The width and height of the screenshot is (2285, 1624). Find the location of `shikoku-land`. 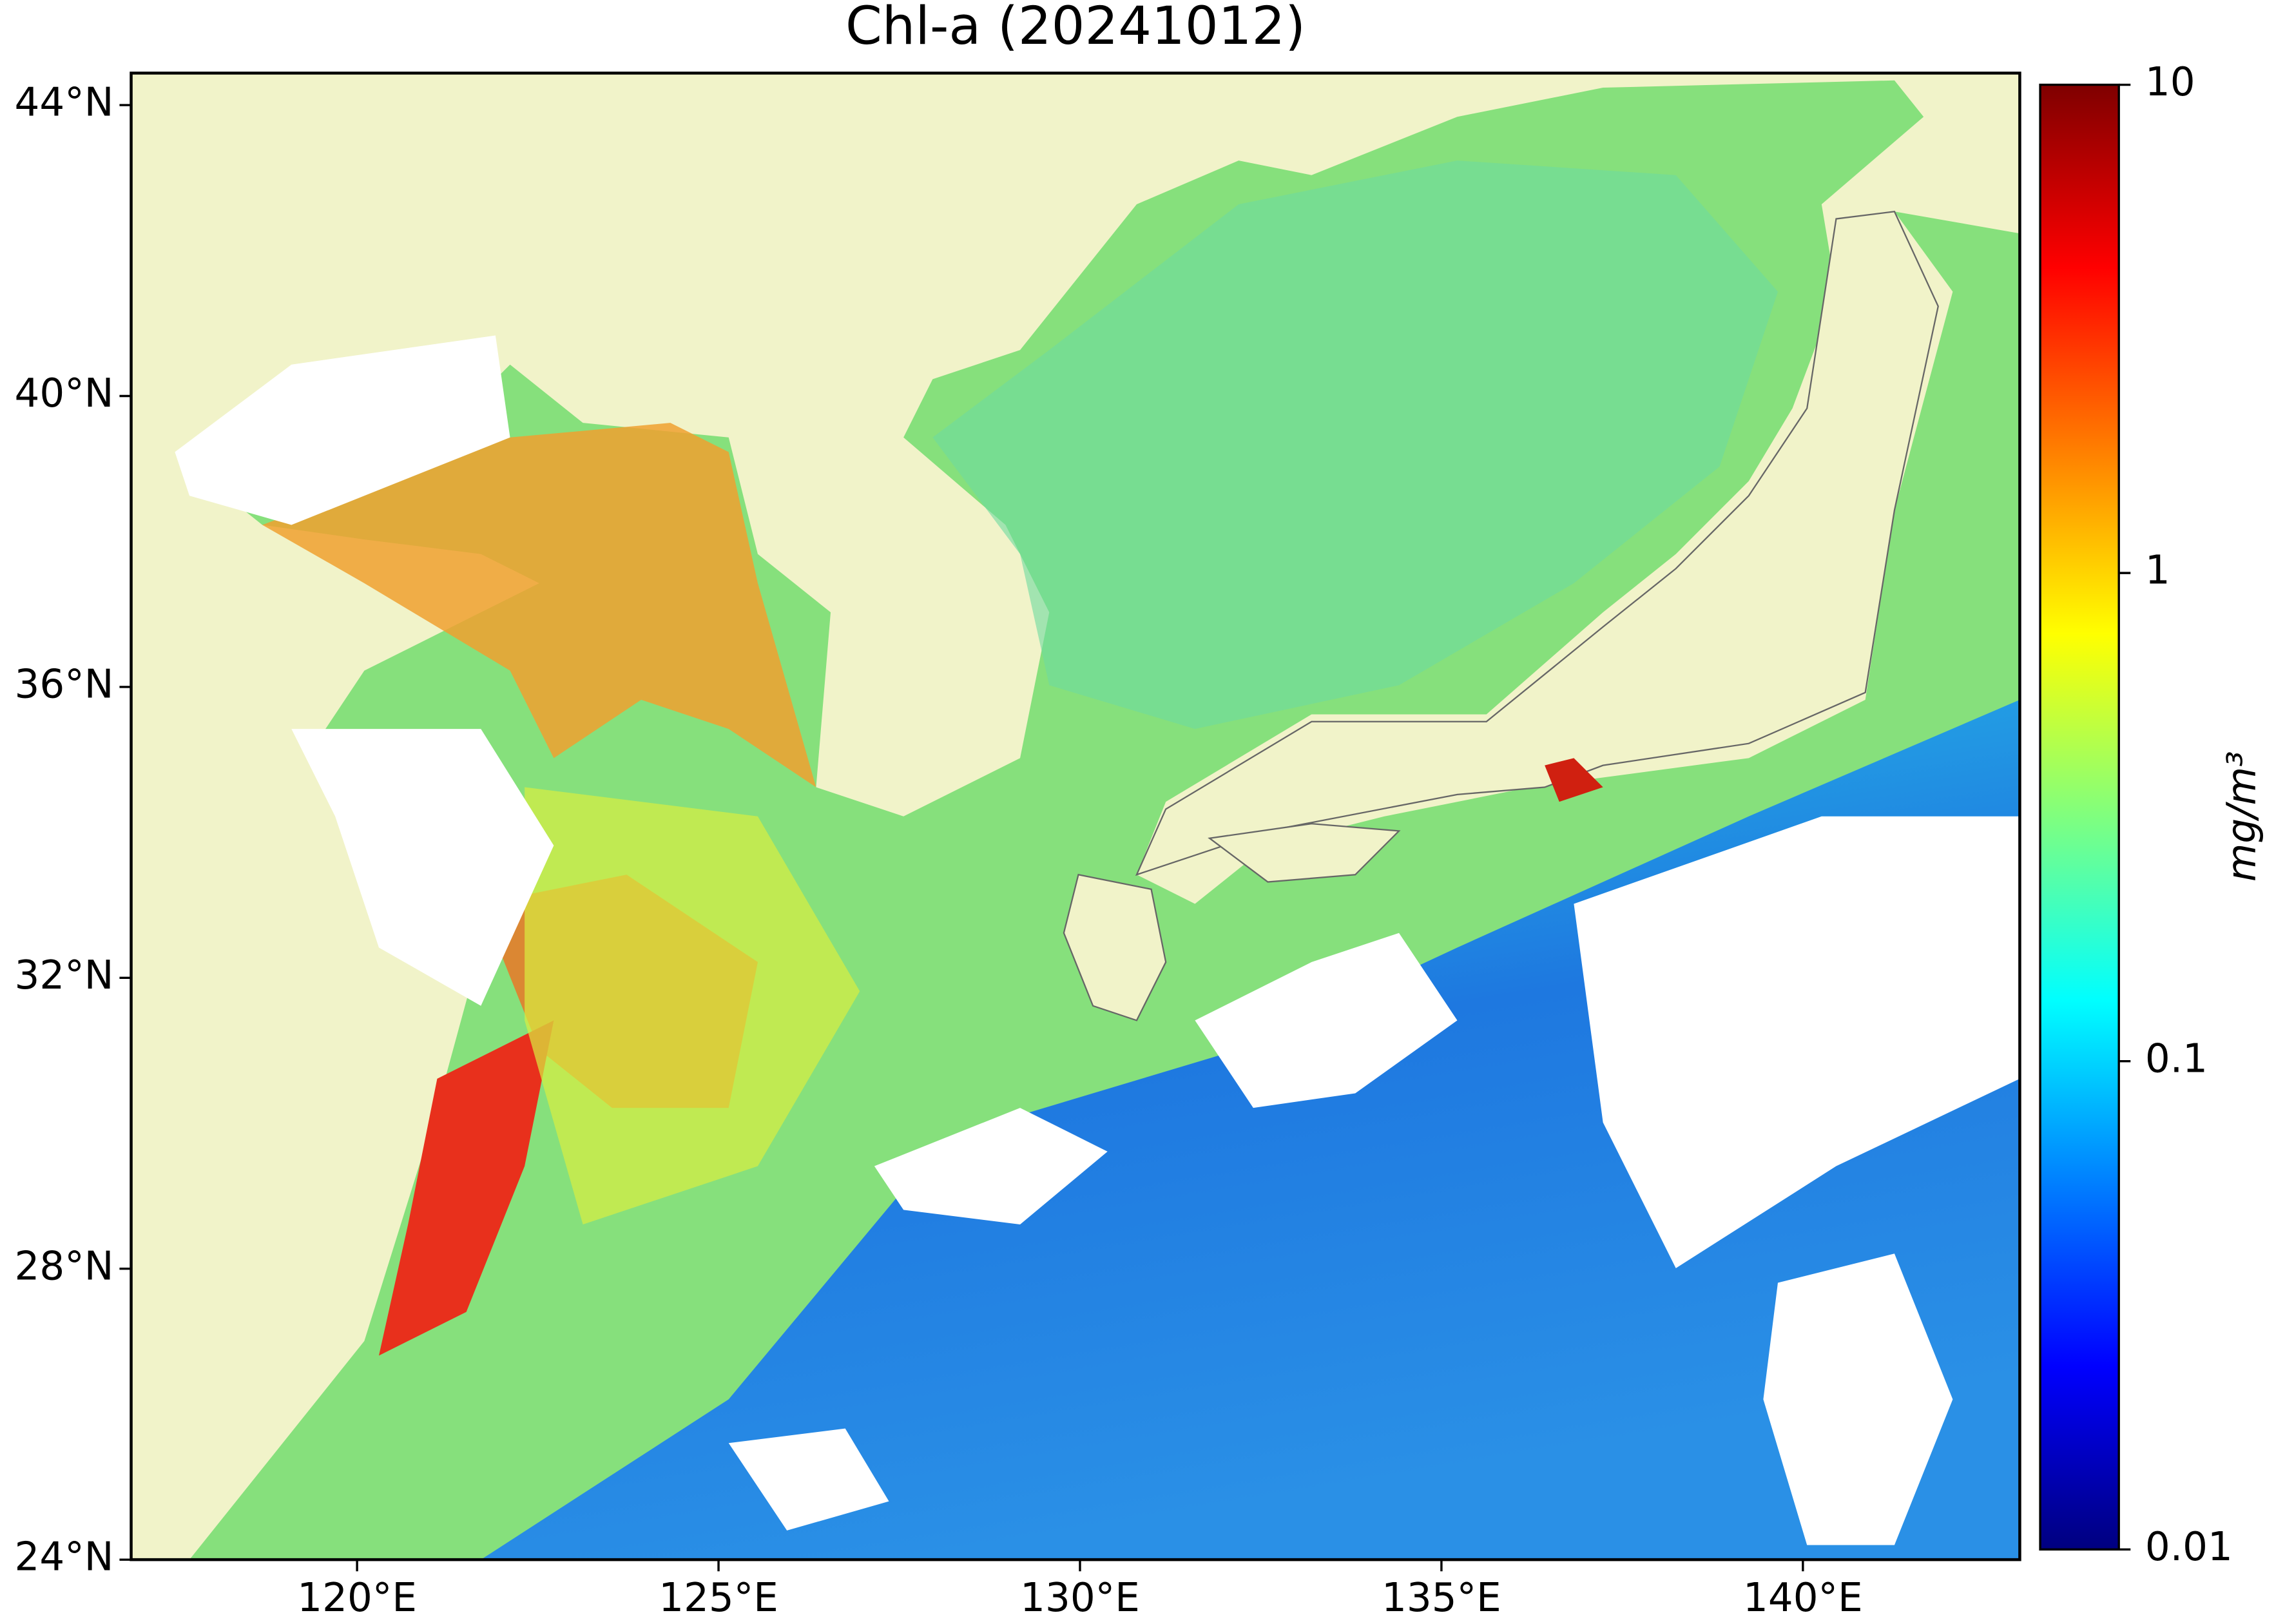

shikoku-land is located at coordinates (1304, 853).